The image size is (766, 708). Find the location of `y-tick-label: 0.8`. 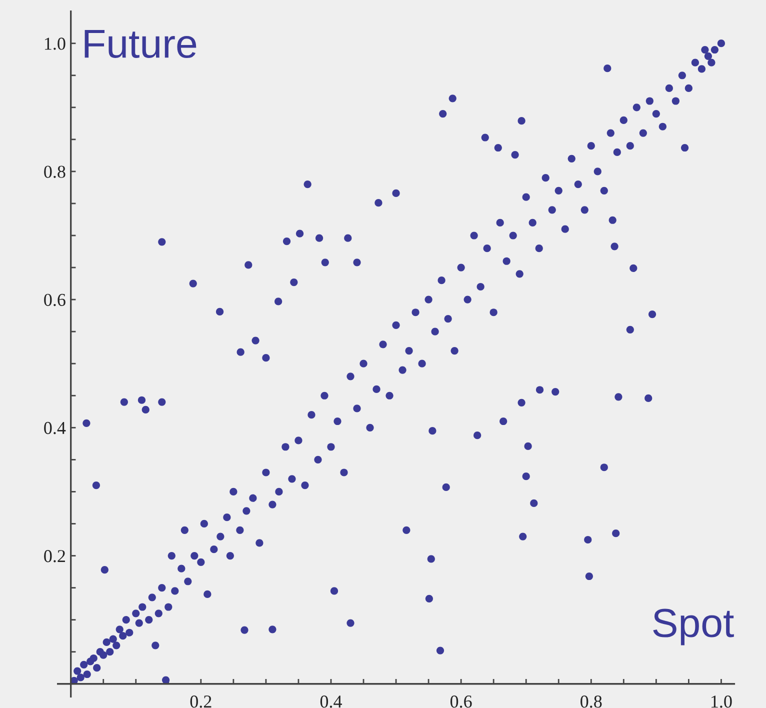

y-tick-label: 0.8 is located at coordinates (55, 172).